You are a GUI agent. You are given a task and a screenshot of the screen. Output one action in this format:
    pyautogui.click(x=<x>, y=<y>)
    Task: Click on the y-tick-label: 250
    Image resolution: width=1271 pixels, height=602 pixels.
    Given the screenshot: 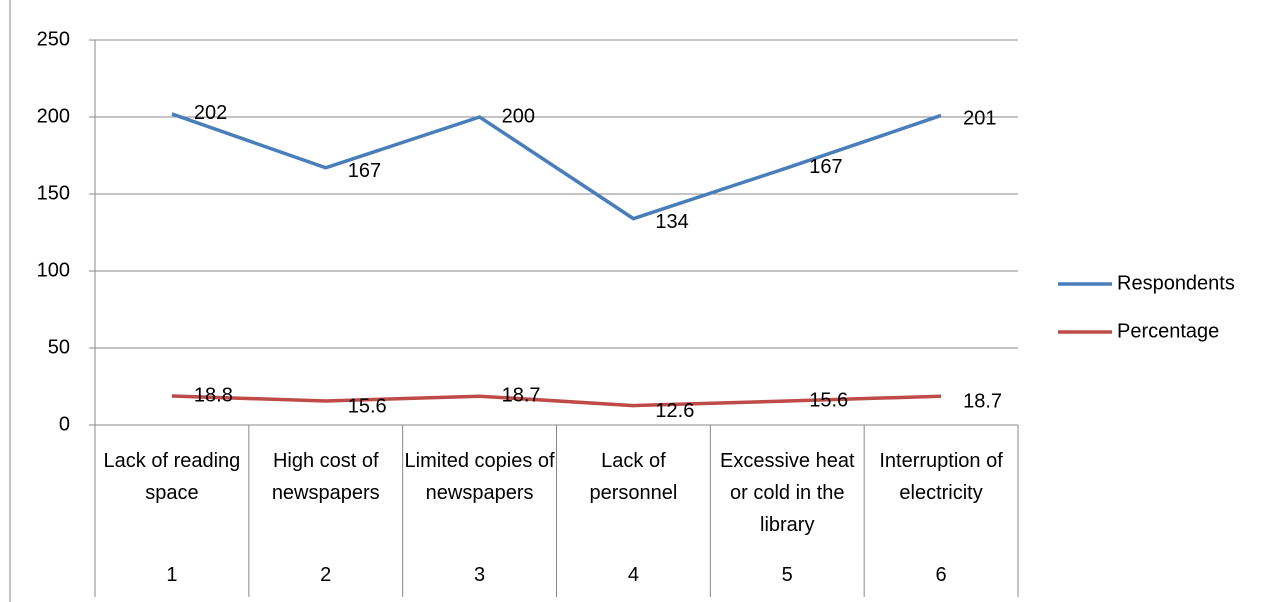 What is the action you would take?
    pyautogui.click(x=53, y=39)
    